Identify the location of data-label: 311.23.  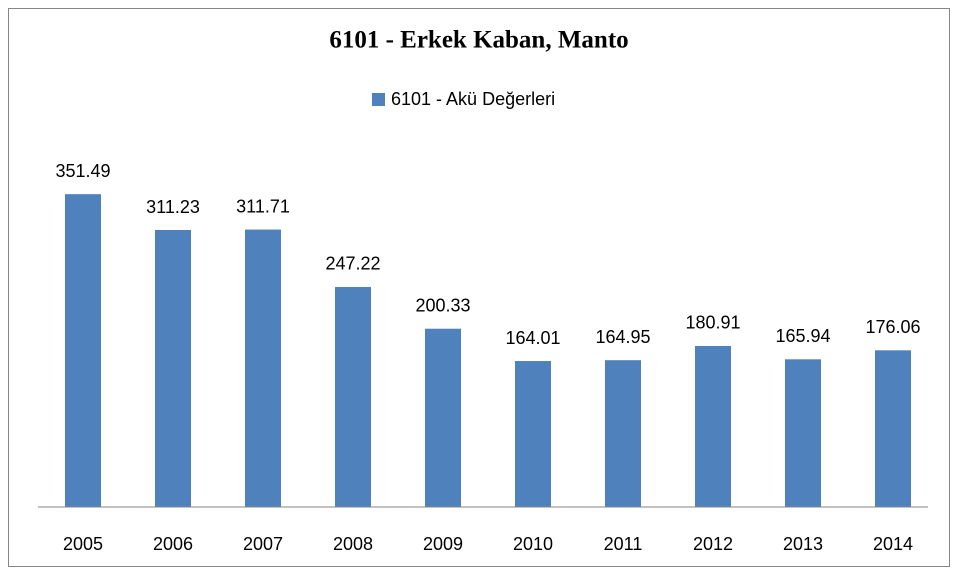
(173, 207).